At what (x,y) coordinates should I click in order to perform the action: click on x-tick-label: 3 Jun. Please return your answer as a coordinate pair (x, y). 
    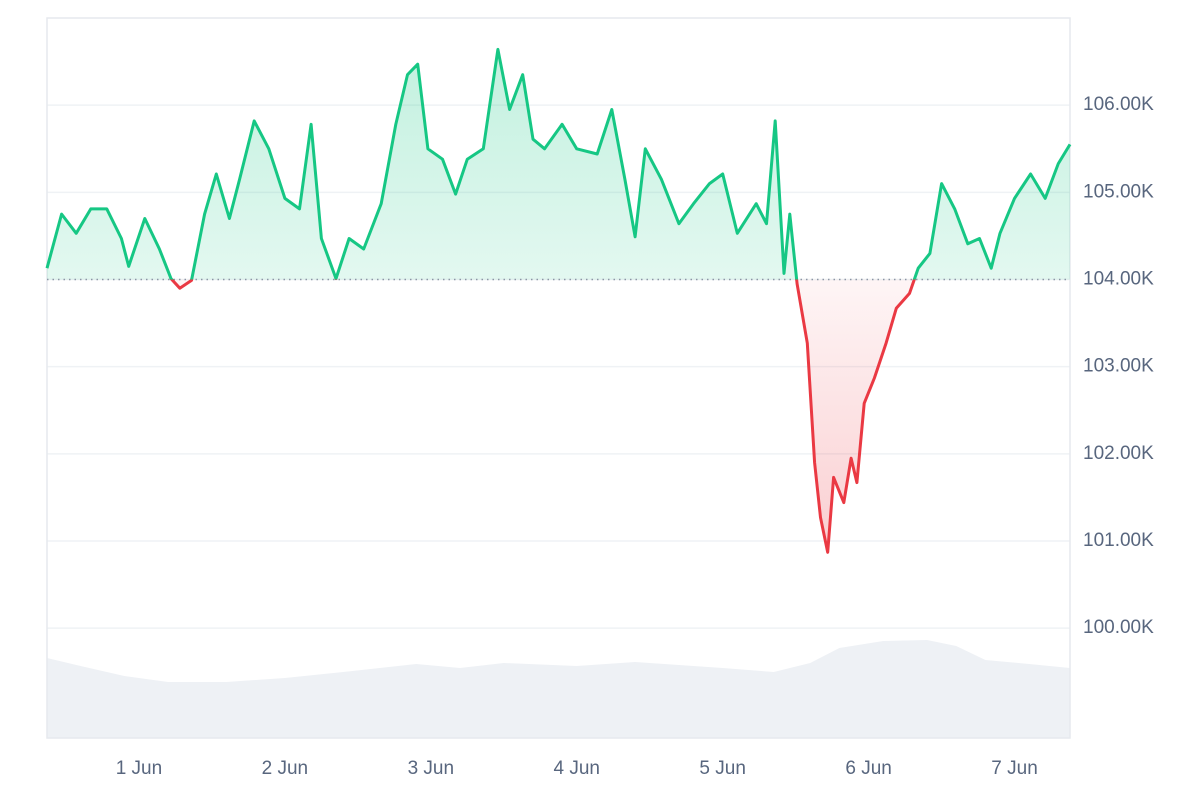
    Looking at the image, I should click on (431, 768).